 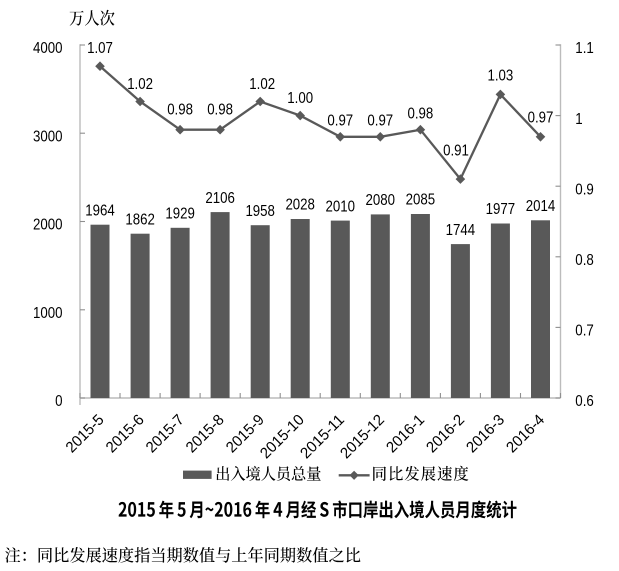 I want to click on svg-text: 1.03, so click(x=501, y=76).